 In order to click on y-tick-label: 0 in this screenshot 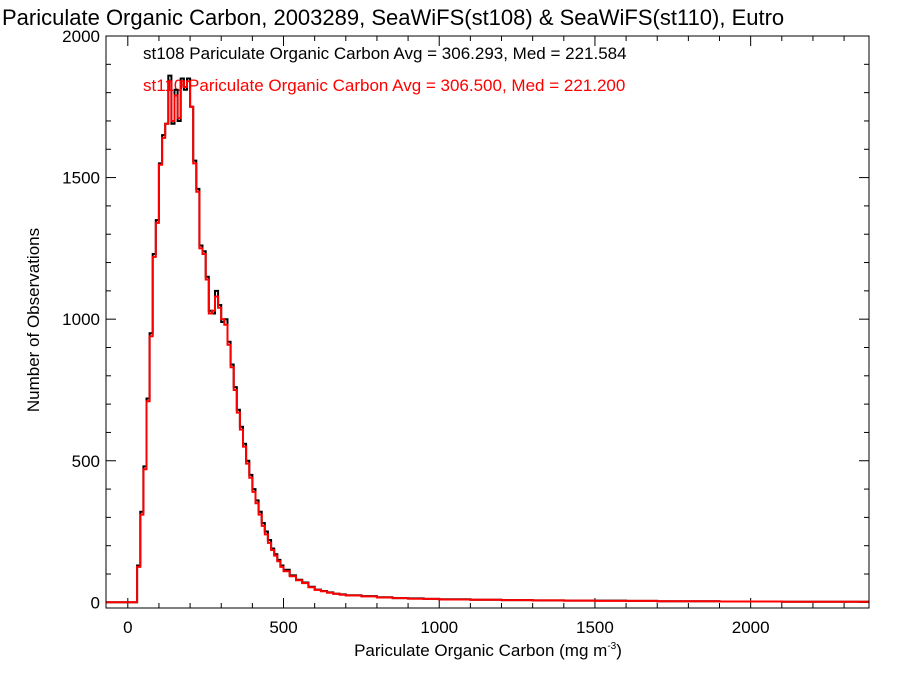, I will do `click(95, 602)`.